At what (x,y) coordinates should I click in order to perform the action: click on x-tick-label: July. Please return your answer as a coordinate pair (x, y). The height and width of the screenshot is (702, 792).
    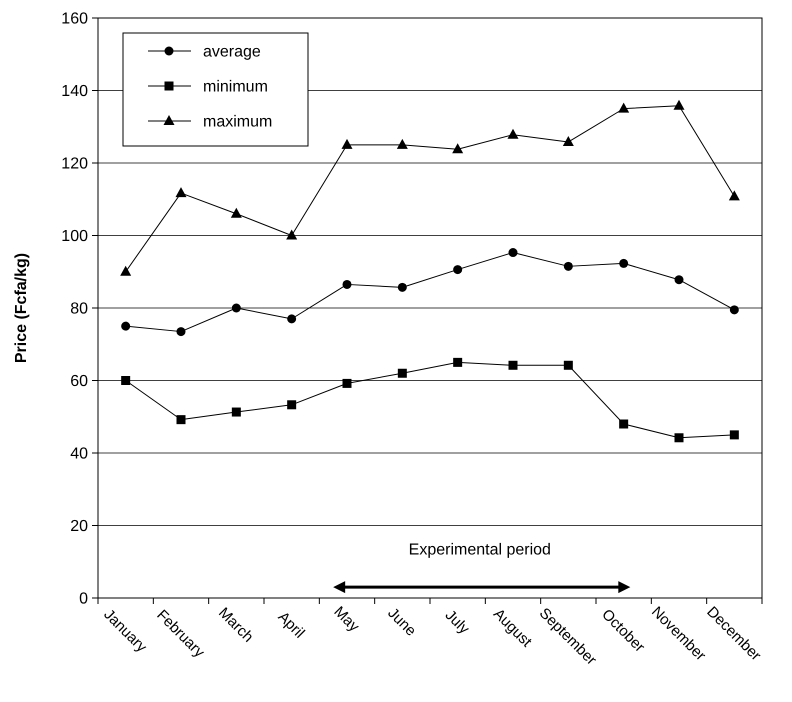
    Looking at the image, I should click on (457, 622).